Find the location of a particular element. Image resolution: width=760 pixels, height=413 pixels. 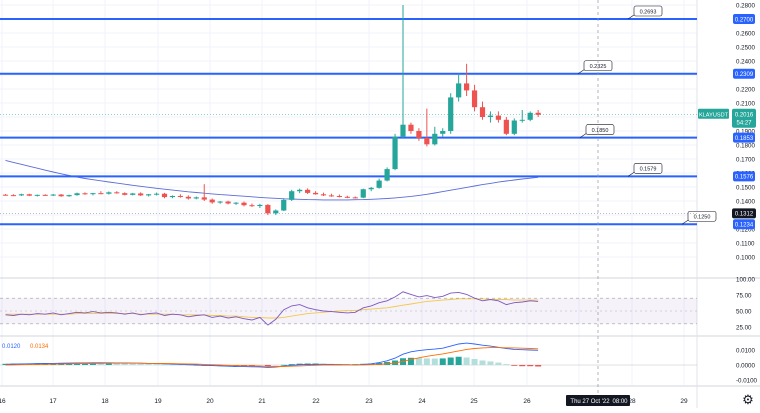

price-tick-label: 0.1900 is located at coordinates (745, 131).